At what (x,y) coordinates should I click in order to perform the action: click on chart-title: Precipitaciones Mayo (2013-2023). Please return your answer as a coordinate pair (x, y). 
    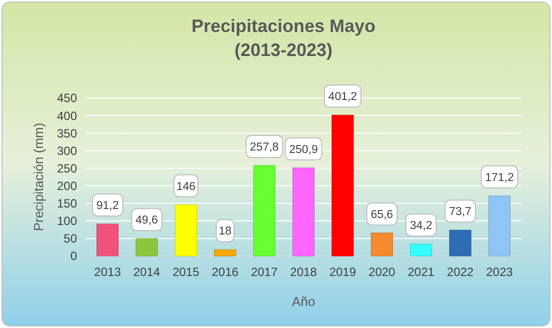
    Looking at the image, I should click on (283, 38).